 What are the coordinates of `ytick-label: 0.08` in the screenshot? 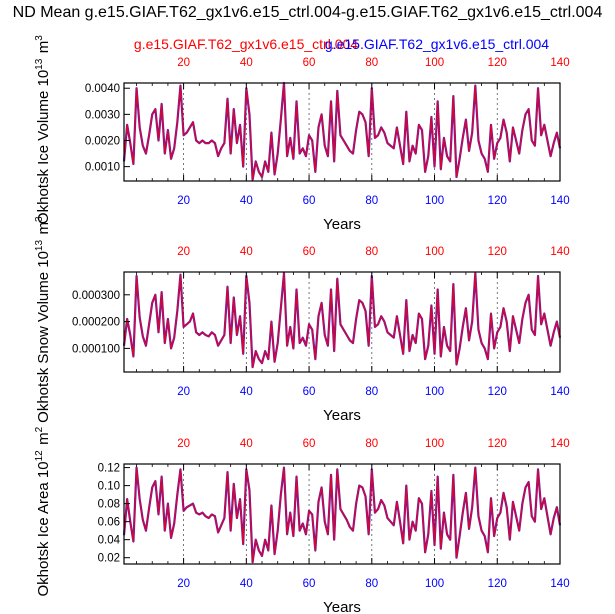 It's located at (109, 505).